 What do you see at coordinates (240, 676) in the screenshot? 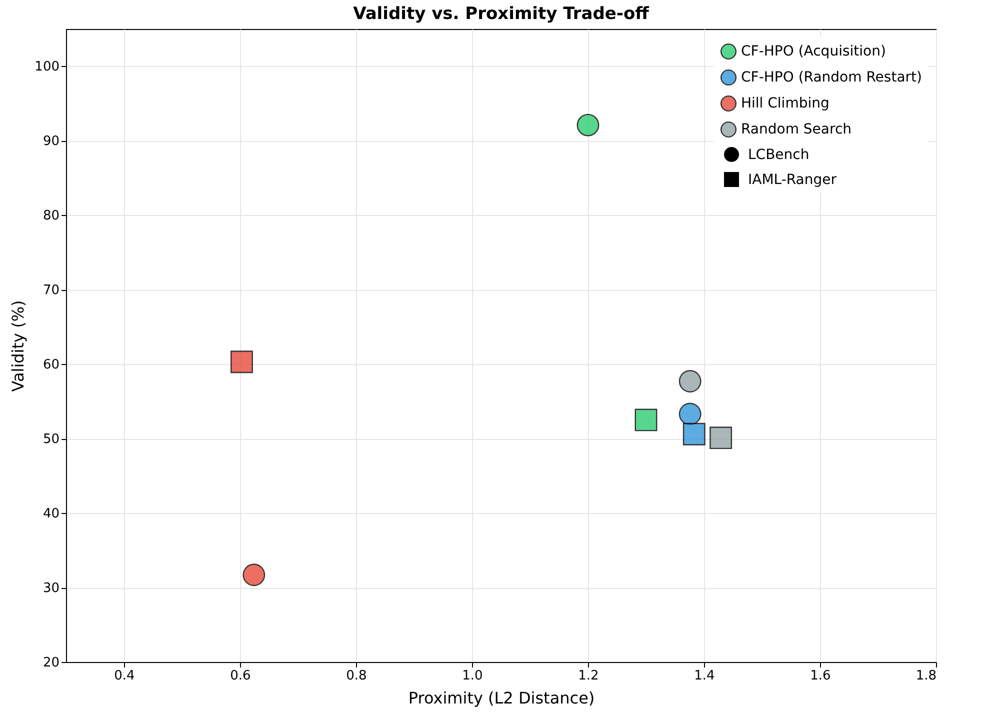
I see `x-tick-label: 0.6` at bounding box center [240, 676].